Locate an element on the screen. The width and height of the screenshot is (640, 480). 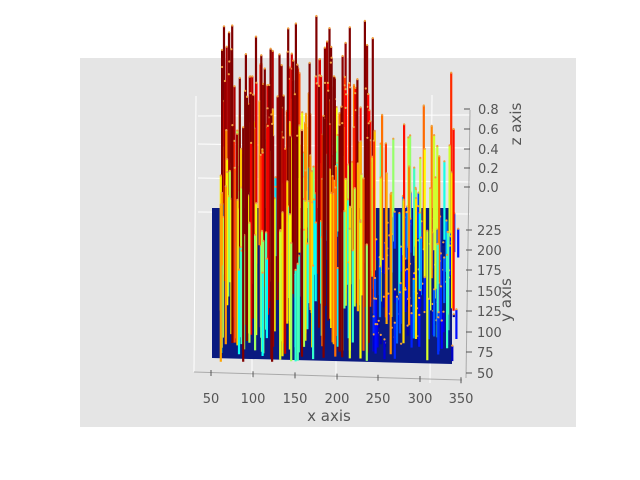
grid-line is located at coordinates (195, 234).